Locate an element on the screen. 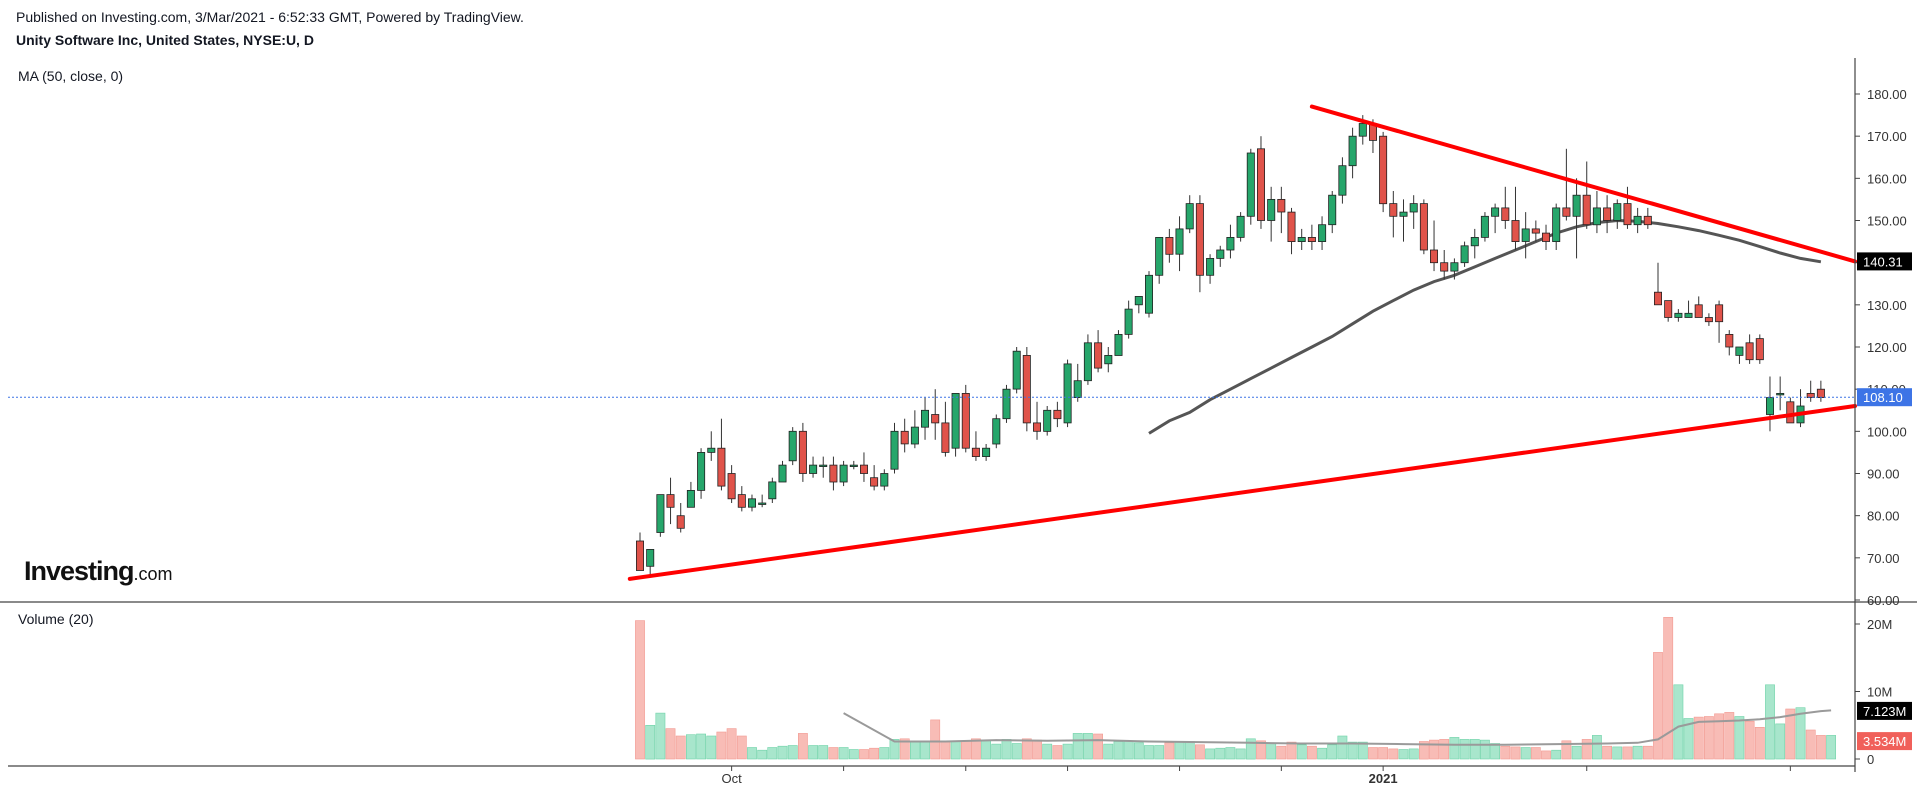 This screenshot has height=795, width=1917. volume-tick-label: 0 is located at coordinates (1870, 759).